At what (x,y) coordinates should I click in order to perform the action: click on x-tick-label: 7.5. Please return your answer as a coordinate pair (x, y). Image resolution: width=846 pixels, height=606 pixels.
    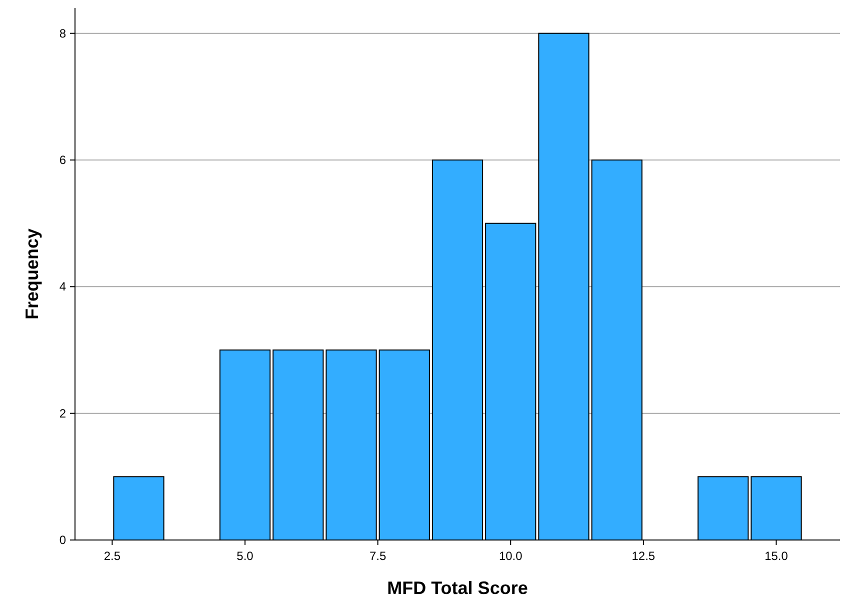
    Looking at the image, I should click on (377, 556).